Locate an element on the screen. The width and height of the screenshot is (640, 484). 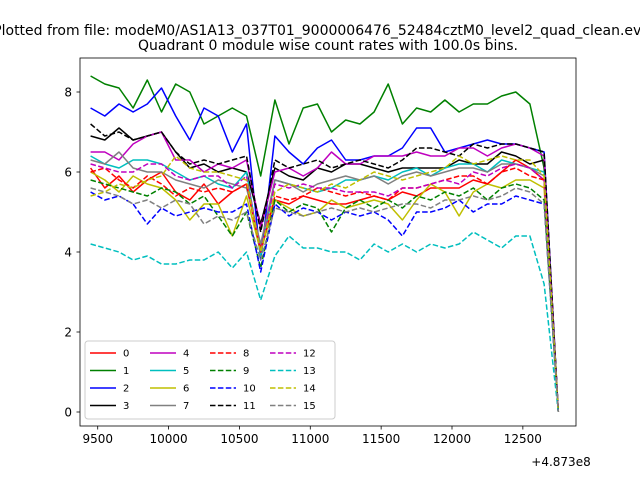
legend-label-5: 5 is located at coordinates (186, 371).